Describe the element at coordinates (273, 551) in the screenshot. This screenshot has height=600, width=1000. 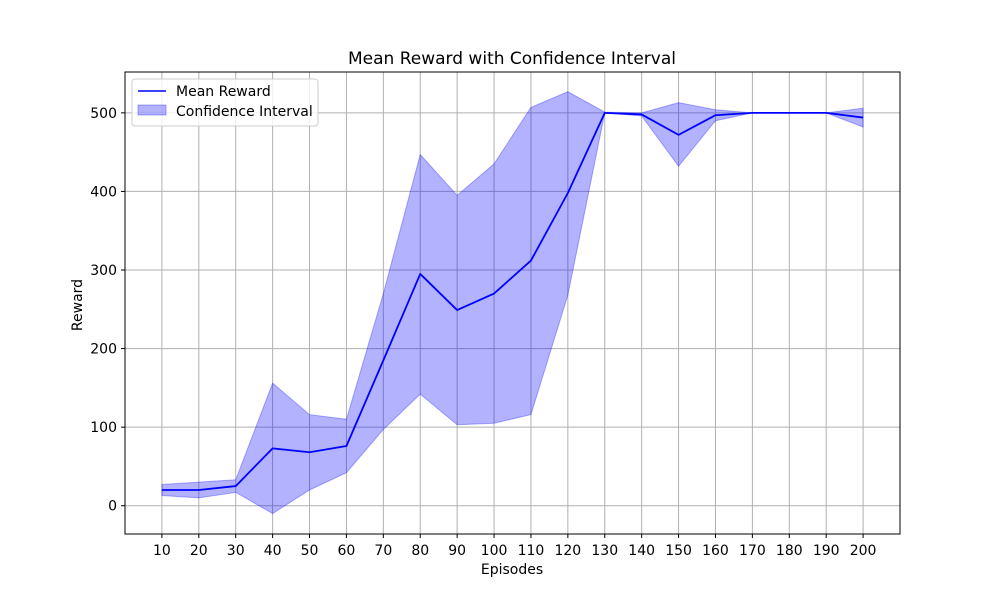
I see `x-tick-label: 40` at that location.